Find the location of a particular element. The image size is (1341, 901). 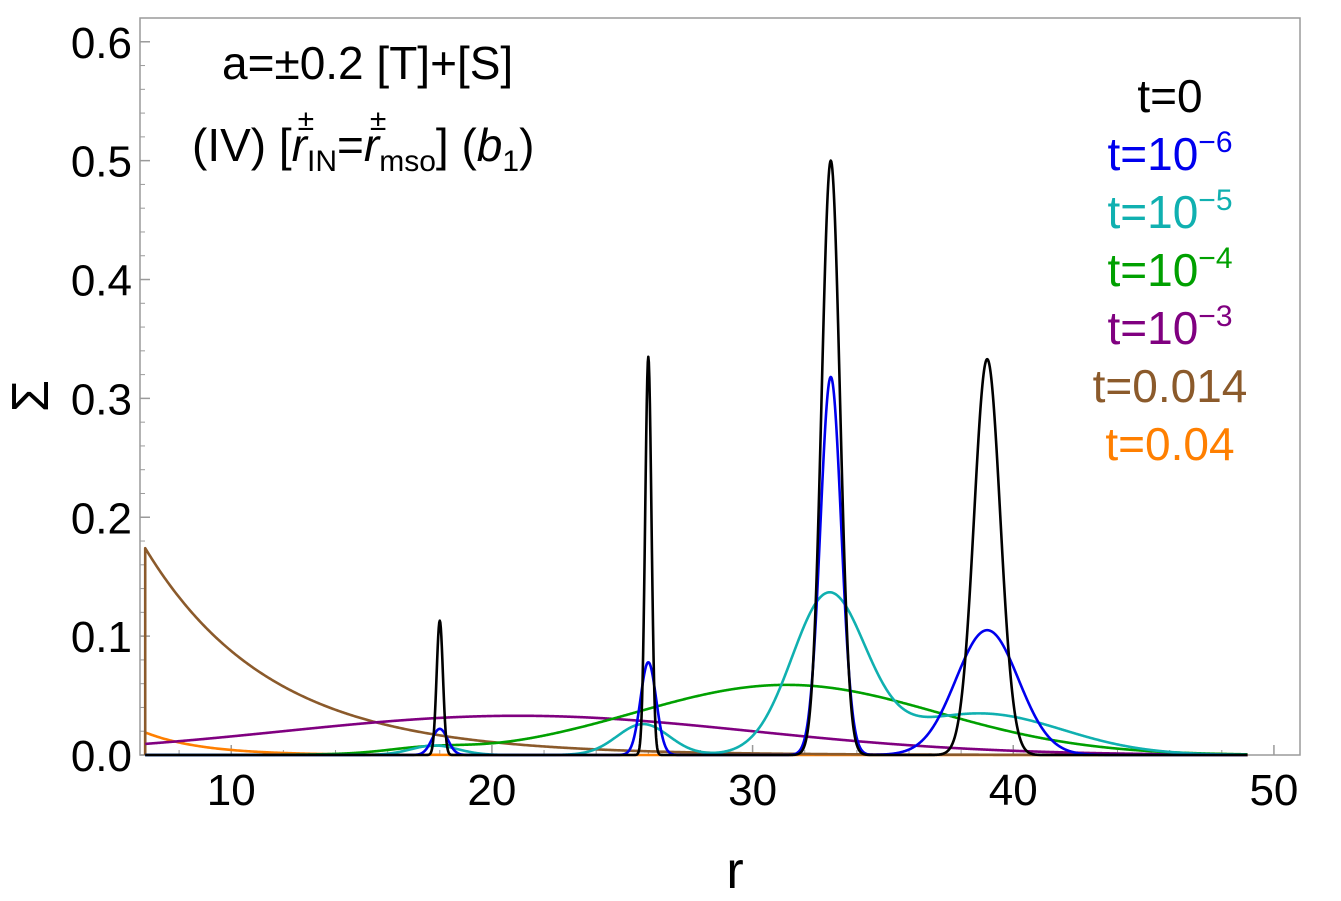

b-symbol: b is located at coordinates (489, 145).